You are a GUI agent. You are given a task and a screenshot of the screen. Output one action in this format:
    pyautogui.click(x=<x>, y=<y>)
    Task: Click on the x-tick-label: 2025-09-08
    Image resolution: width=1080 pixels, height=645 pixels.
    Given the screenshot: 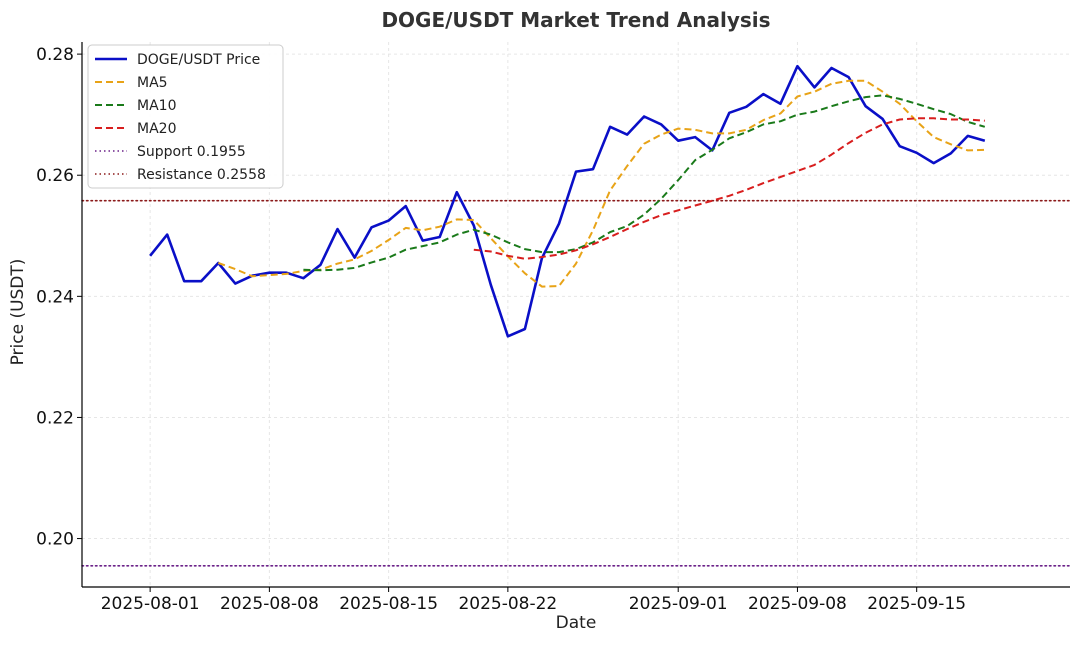 What is the action you would take?
    pyautogui.click(x=797, y=604)
    